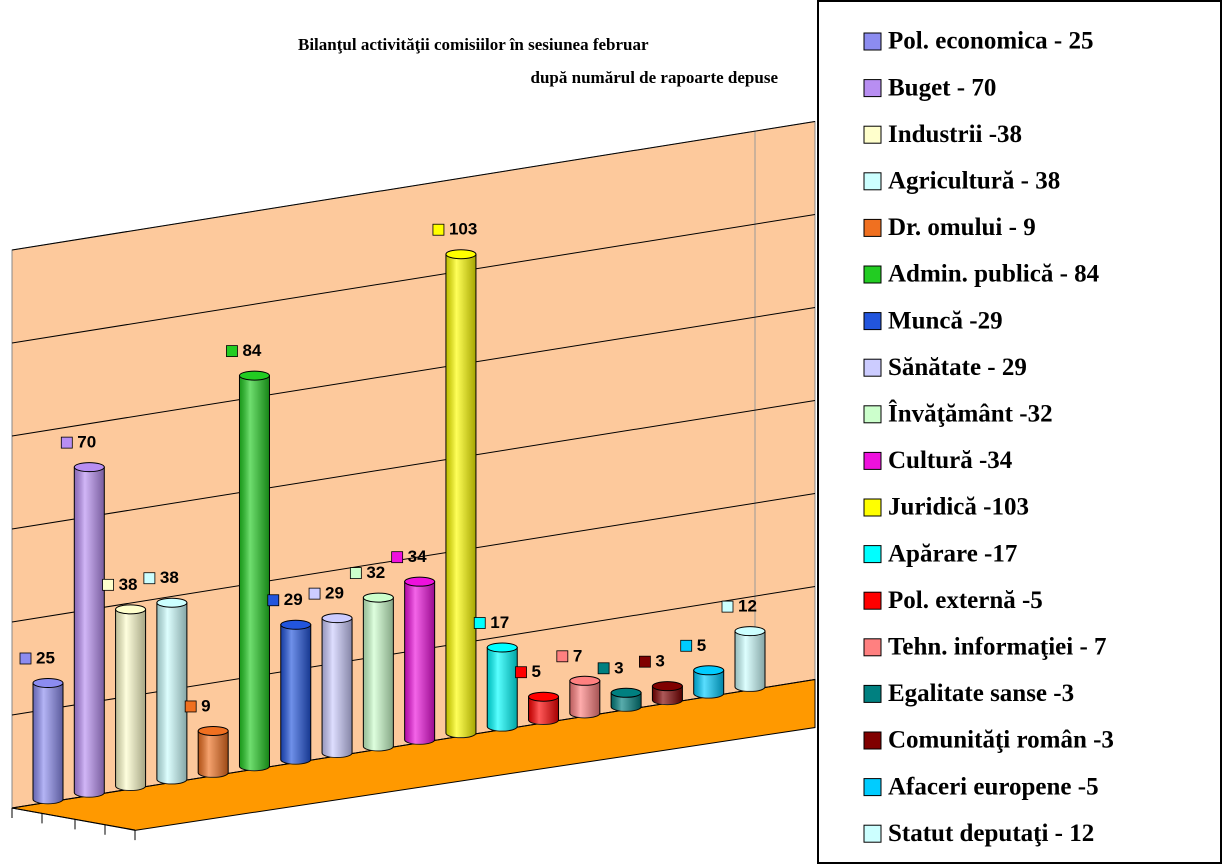 The image size is (1222, 864). Describe the element at coordinates (991, 41) in the screenshot. I see `legend-label: Pol. economica - 25` at that location.